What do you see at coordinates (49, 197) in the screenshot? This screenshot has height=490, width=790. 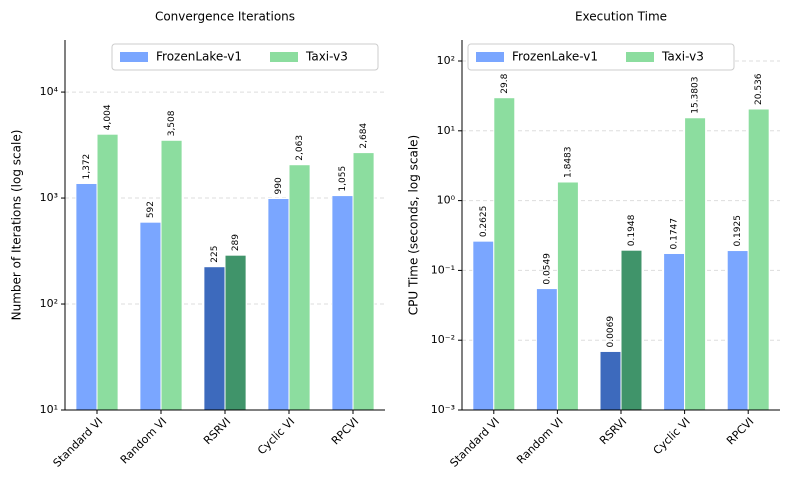 I see `y-tick-label: 10³` at bounding box center [49, 197].